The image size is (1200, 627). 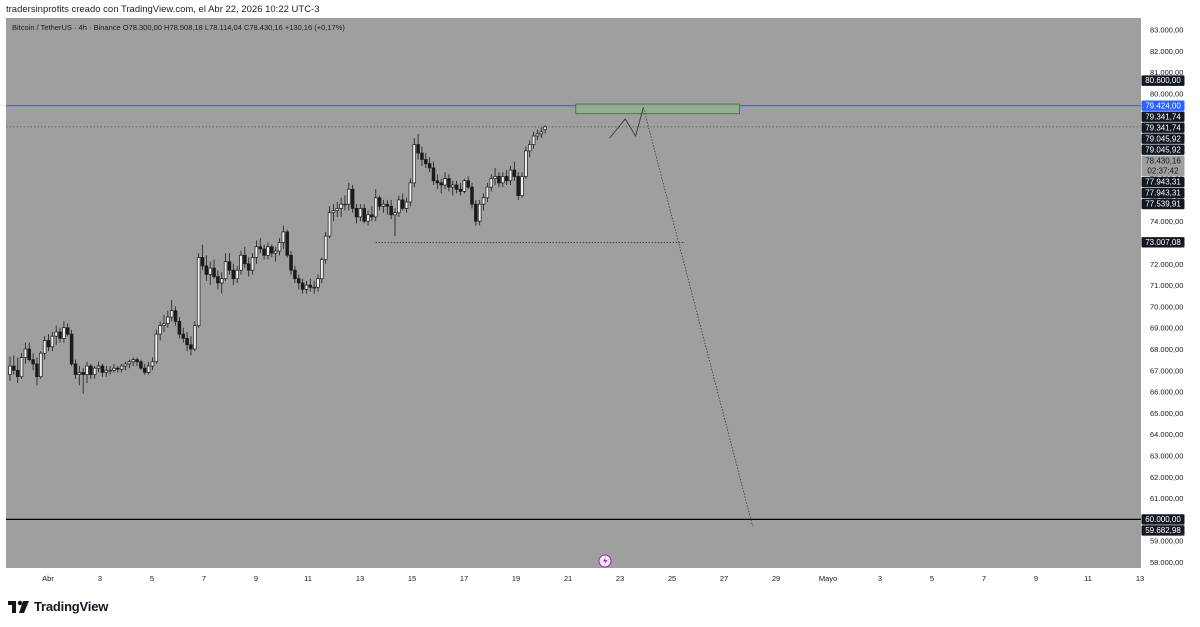 I want to click on price-tick-label: 83.000,00, so click(x=1166, y=30).